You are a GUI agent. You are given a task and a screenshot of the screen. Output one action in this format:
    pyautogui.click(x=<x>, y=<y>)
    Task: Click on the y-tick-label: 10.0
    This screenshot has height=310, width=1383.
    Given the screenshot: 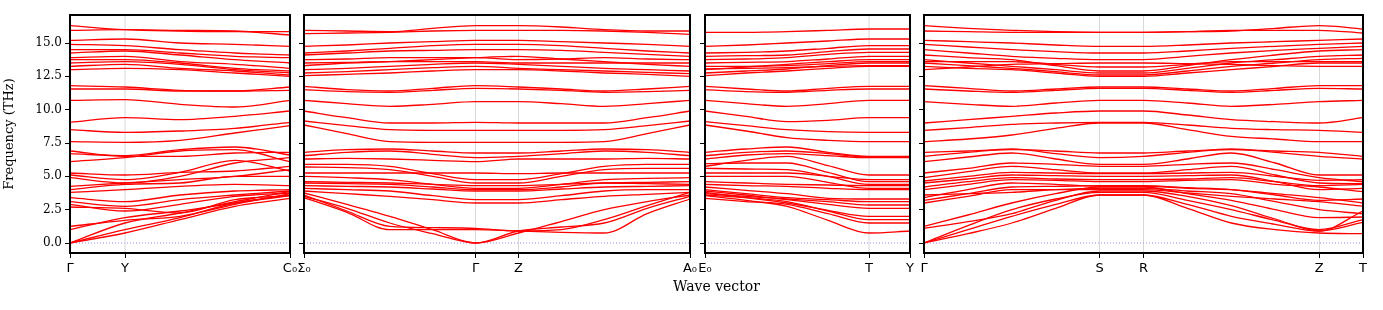 What is the action you would take?
    pyautogui.click(x=48, y=108)
    